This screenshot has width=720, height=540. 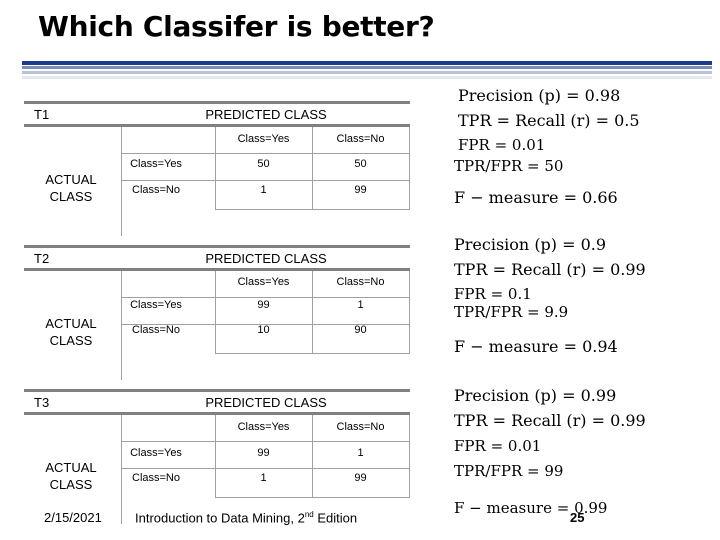 What do you see at coordinates (263, 164) in the screenshot?
I see `cell-tp: 50` at bounding box center [263, 164].